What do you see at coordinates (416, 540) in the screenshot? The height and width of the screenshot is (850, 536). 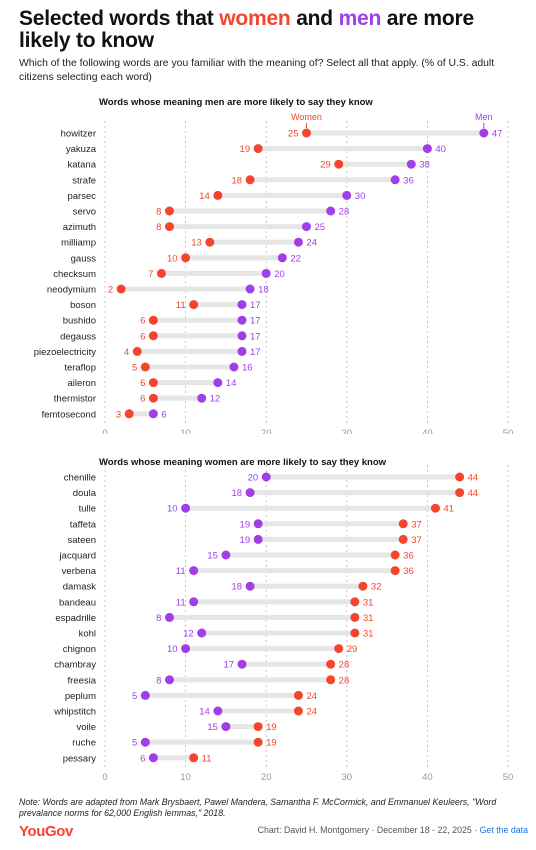 I see `women-value-label: 37` at bounding box center [416, 540].